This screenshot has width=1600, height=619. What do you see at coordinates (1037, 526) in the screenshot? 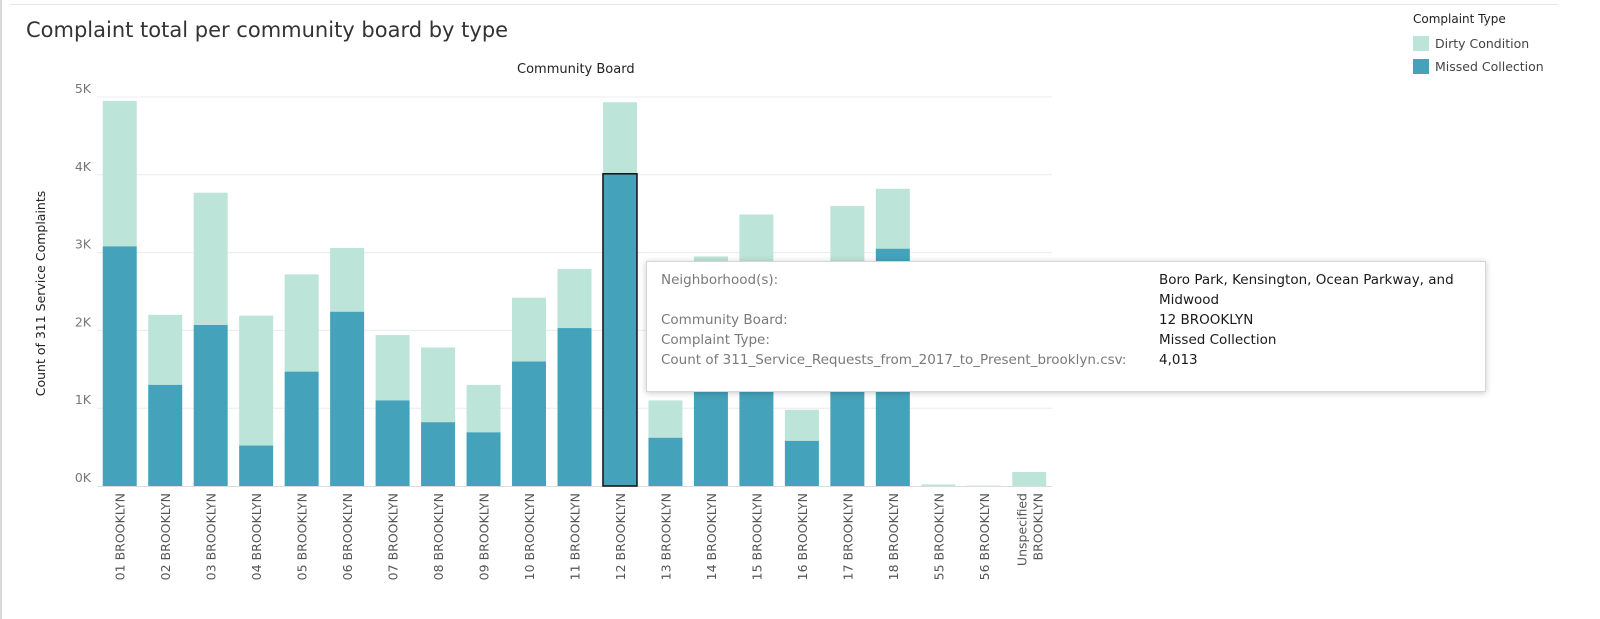
I see `x-category-label: BROOKLYN` at bounding box center [1037, 526].